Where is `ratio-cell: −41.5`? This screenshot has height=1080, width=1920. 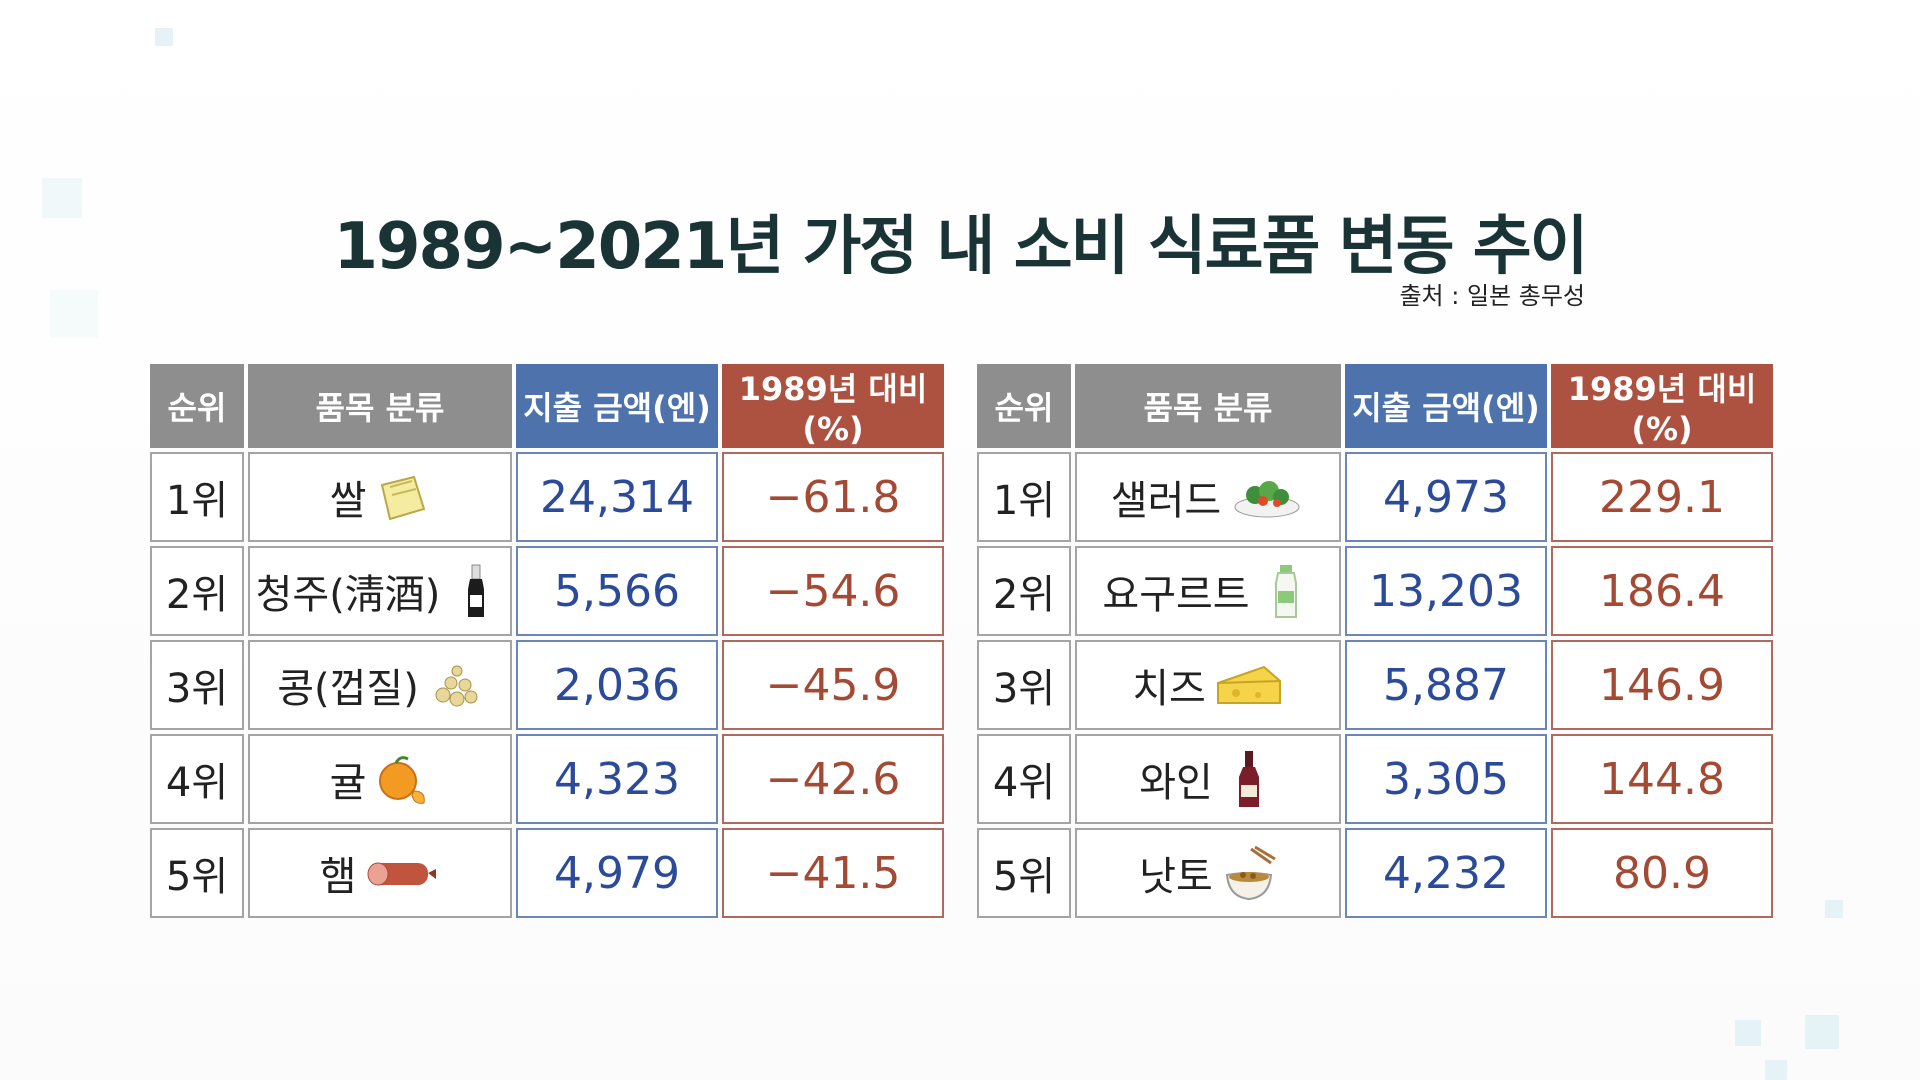 ratio-cell: −41.5 is located at coordinates (833, 873).